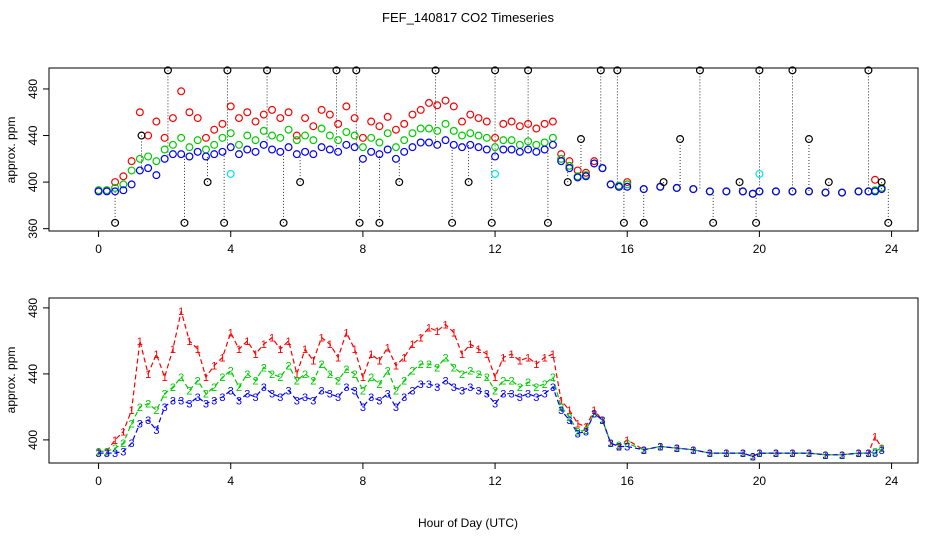 The height and width of the screenshot is (540, 936). Describe the element at coordinates (468, 523) in the screenshot. I see `x-axis-label: Hour of Day (UTC)` at that location.